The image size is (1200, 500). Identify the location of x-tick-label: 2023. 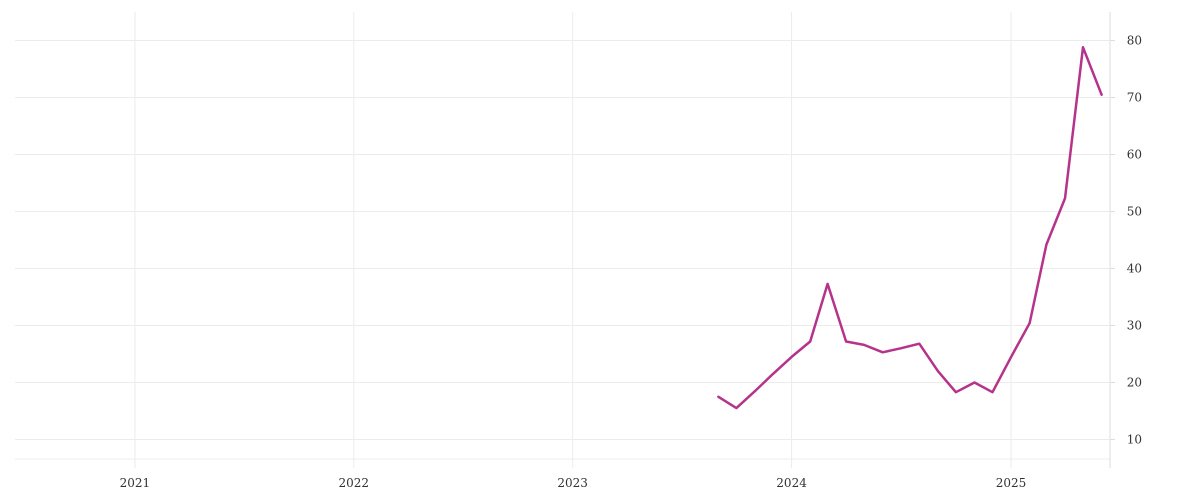
(572, 483).